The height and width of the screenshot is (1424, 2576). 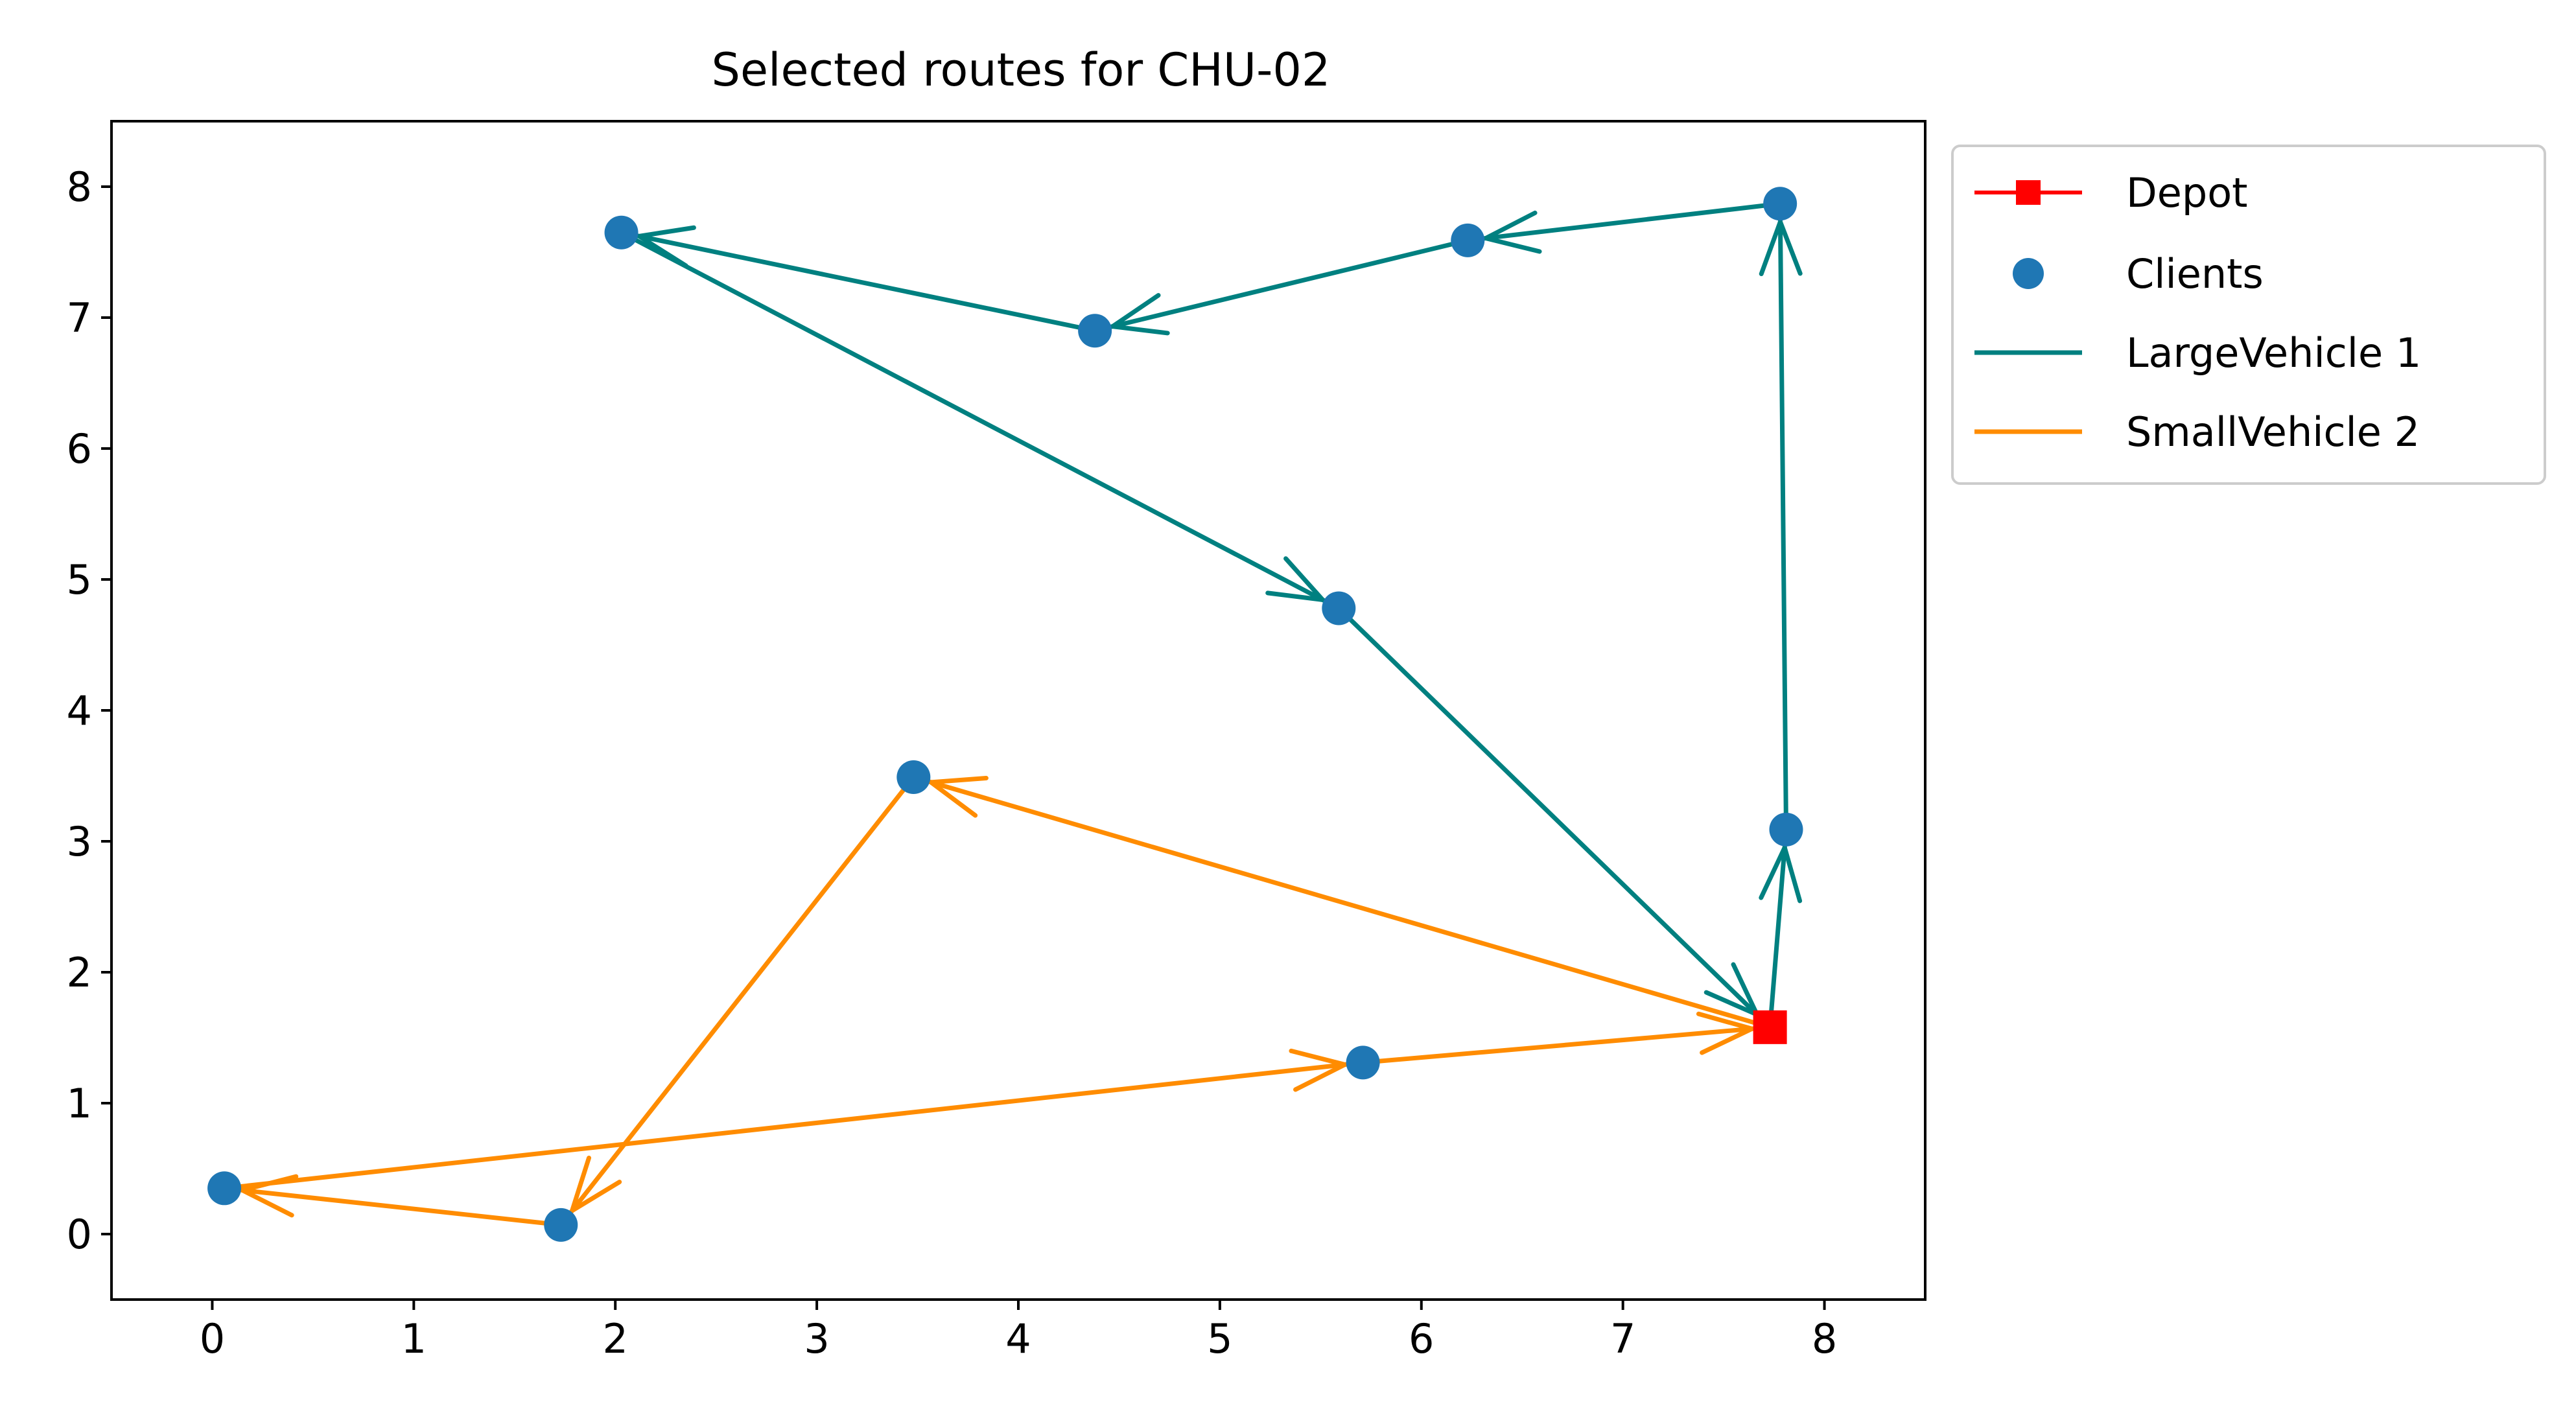 I want to click on legend-depot-marker, so click(x=2028, y=192).